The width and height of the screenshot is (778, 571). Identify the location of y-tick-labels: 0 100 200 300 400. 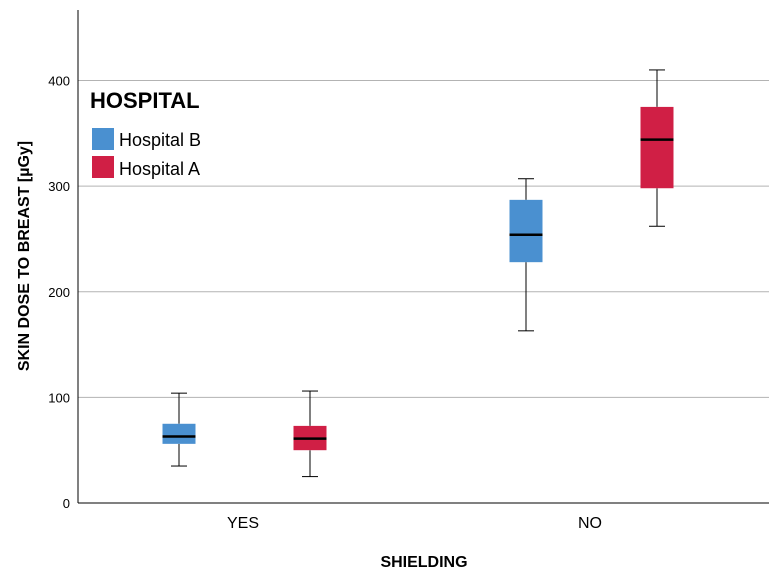
(59, 293).